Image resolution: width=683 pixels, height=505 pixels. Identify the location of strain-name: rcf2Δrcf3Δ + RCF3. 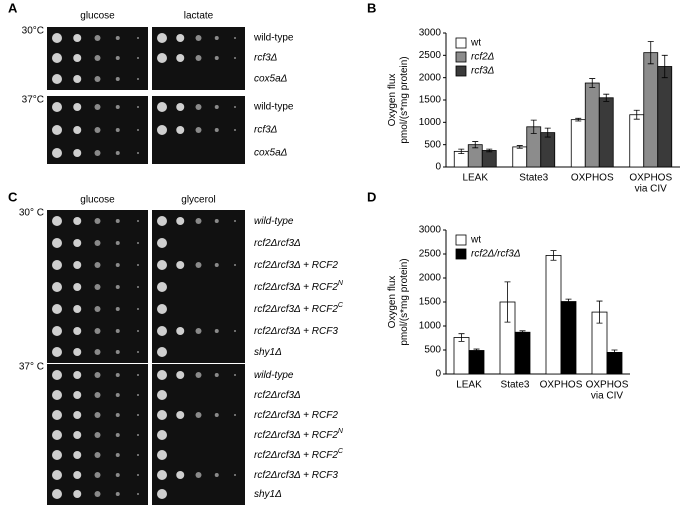
(296, 331).